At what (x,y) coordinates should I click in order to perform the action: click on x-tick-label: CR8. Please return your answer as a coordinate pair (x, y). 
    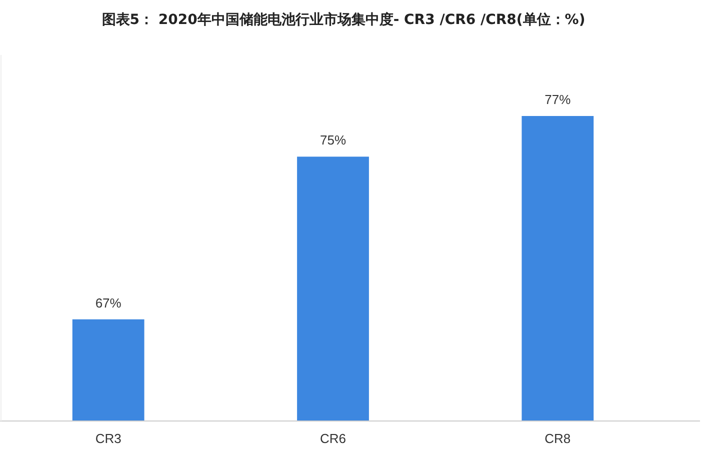
    Looking at the image, I should click on (557, 438).